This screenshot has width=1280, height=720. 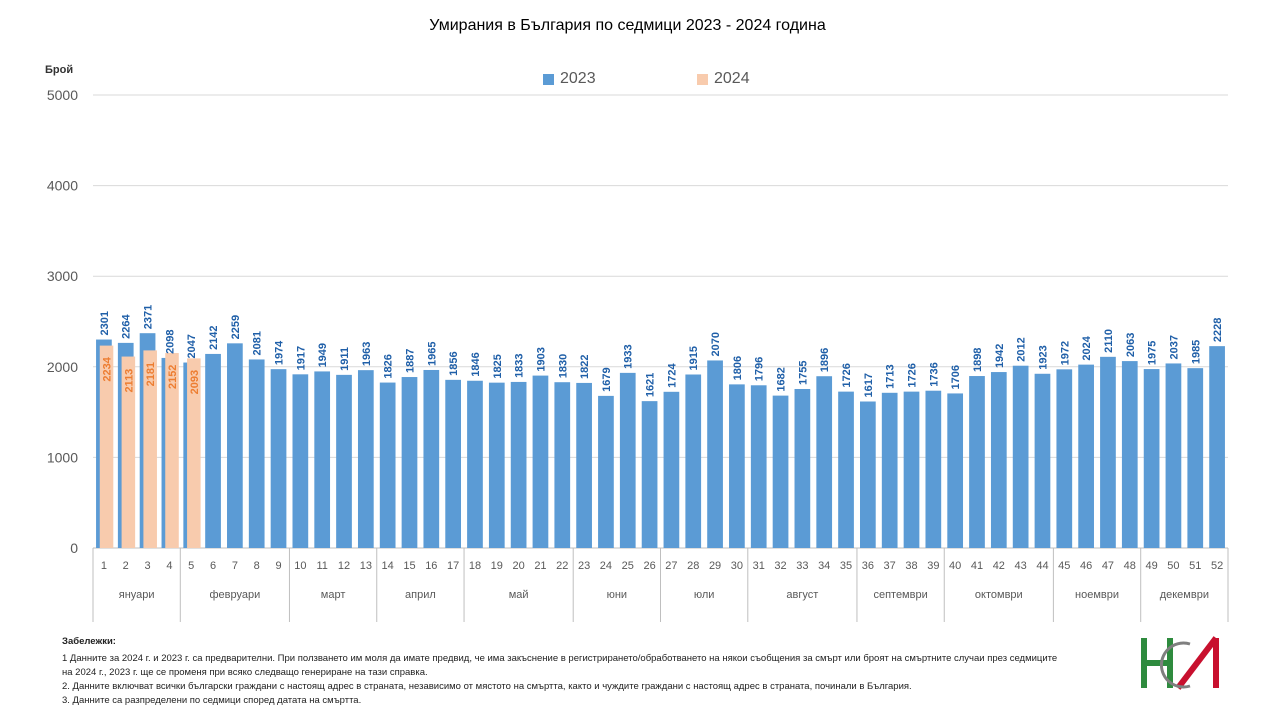 What do you see at coordinates (137, 595) in the screenshot?
I see `month-label: януари` at bounding box center [137, 595].